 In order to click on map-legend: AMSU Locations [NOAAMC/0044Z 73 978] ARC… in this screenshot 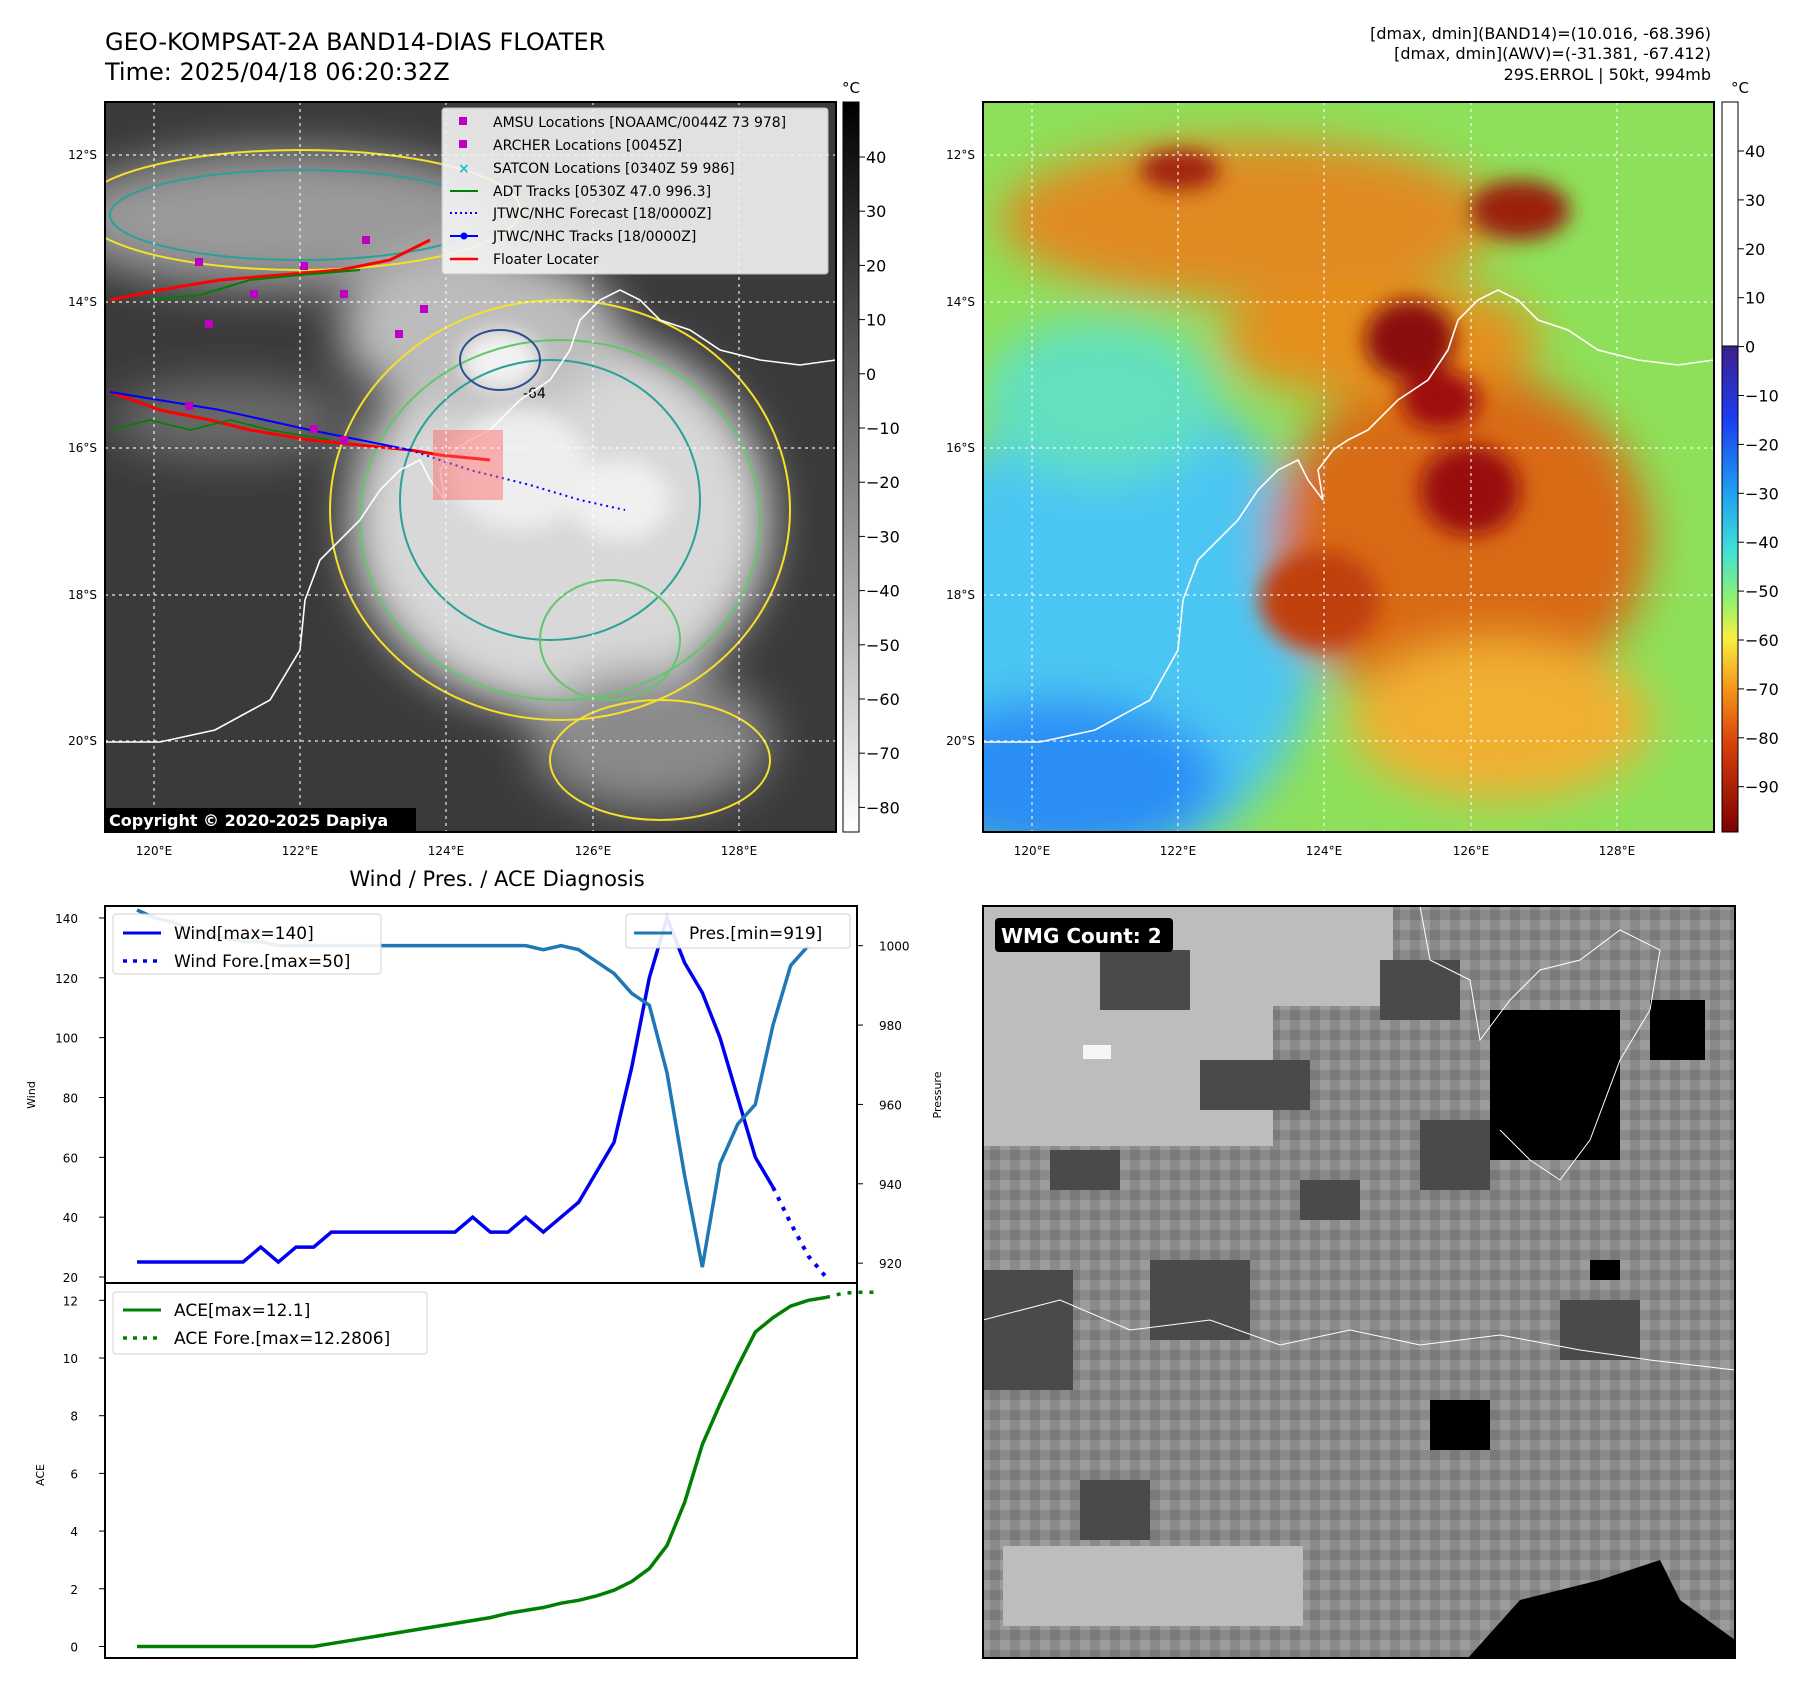, I will do `click(635, 191)`.